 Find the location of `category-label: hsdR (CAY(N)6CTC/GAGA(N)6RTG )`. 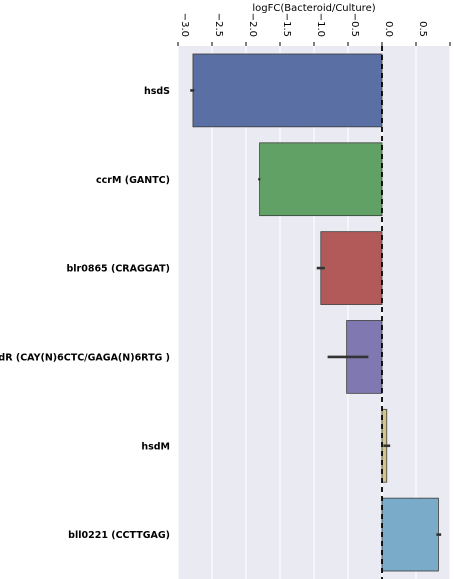

category-label: hsdR (CAY(N)6CTC/GAGA(N)6RTG ) is located at coordinates (85, 357).